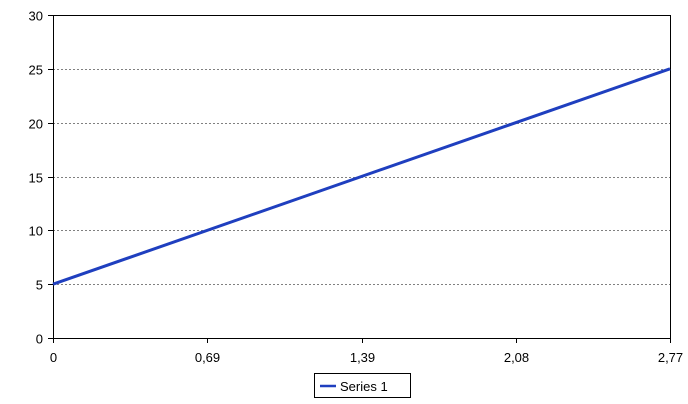 The width and height of the screenshot is (688, 404). What do you see at coordinates (36, 231) in the screenshot?
I see `y-tick-label-10: 10` at bounding box center [36, 231].